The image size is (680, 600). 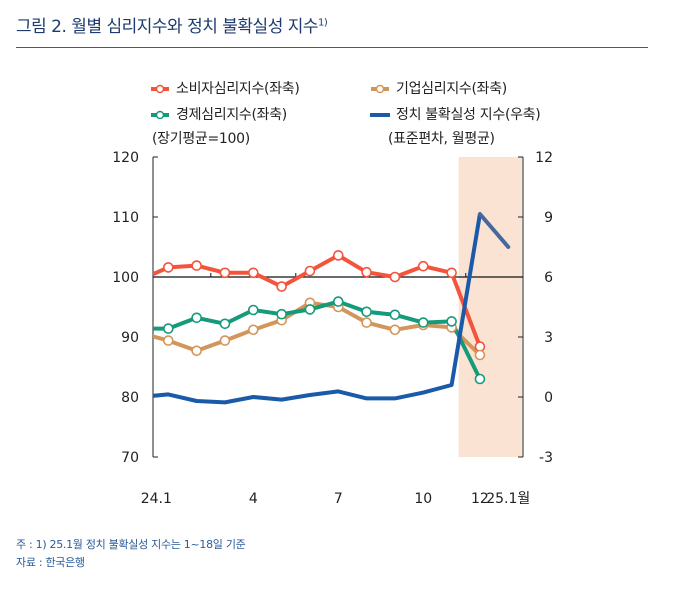 I want to click on left-tick-label: 70, so click(x=130, y=458).